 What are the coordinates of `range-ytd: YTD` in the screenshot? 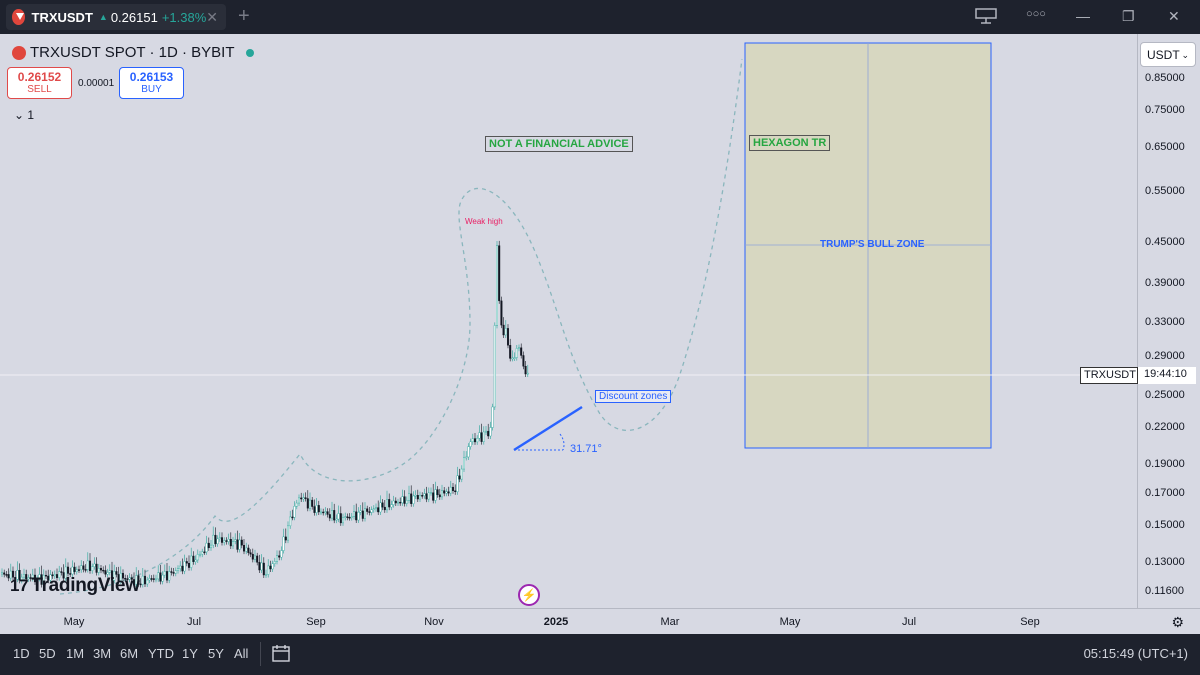 It's located at (161, 653).